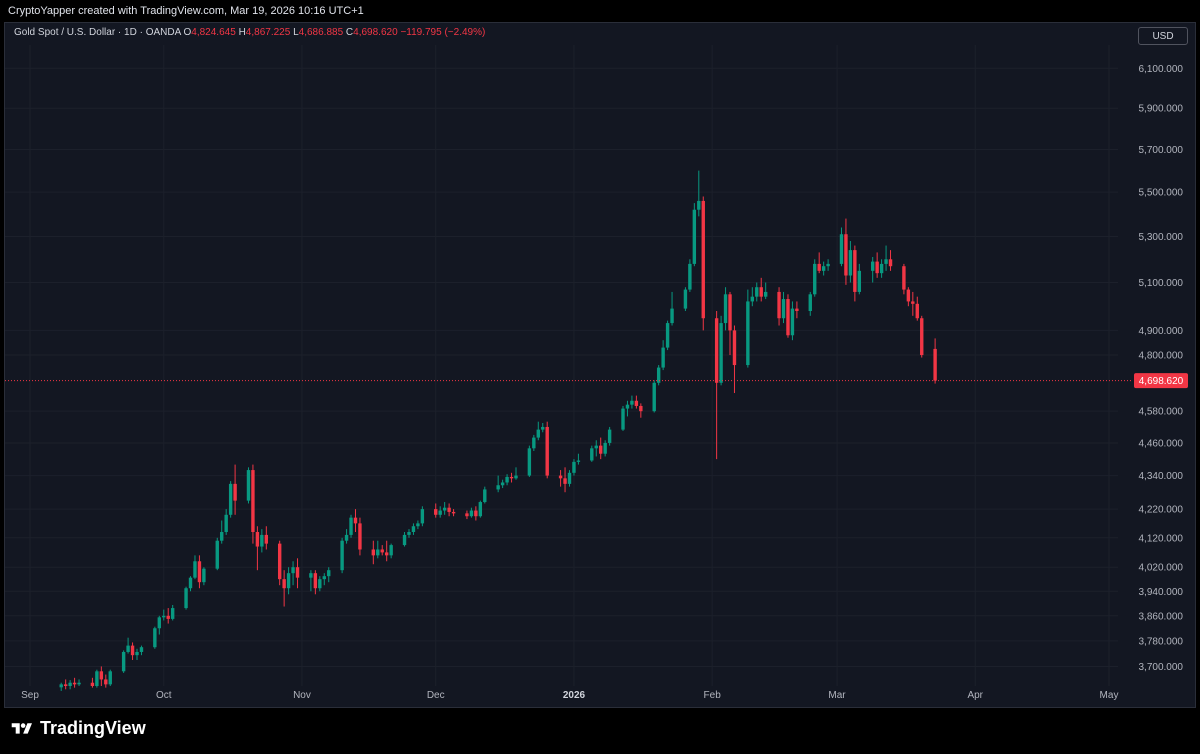  I want to click on y-tick-label: 4,120.000, so click(1161, 538).